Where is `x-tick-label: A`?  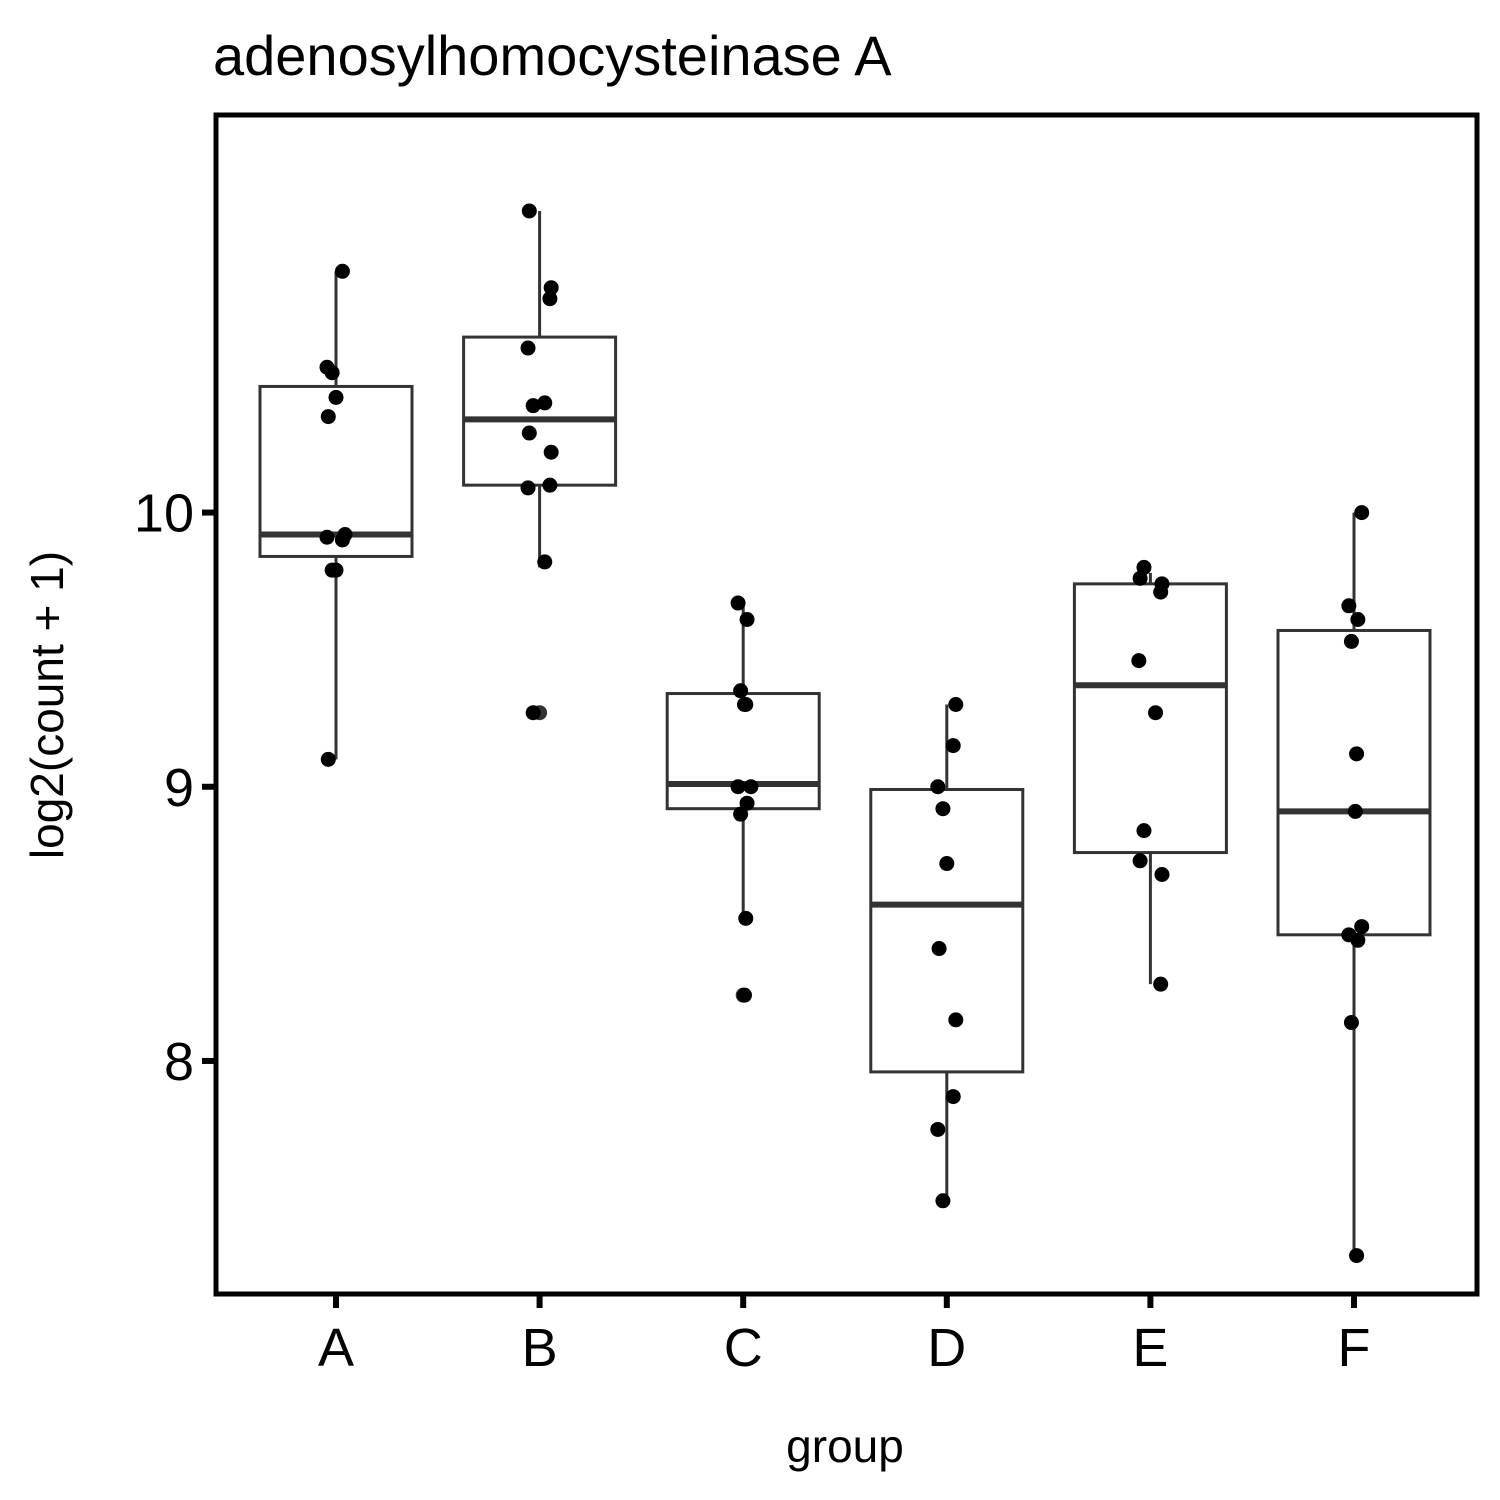
x-tick-label: A is located at coordinates (336, 1348).